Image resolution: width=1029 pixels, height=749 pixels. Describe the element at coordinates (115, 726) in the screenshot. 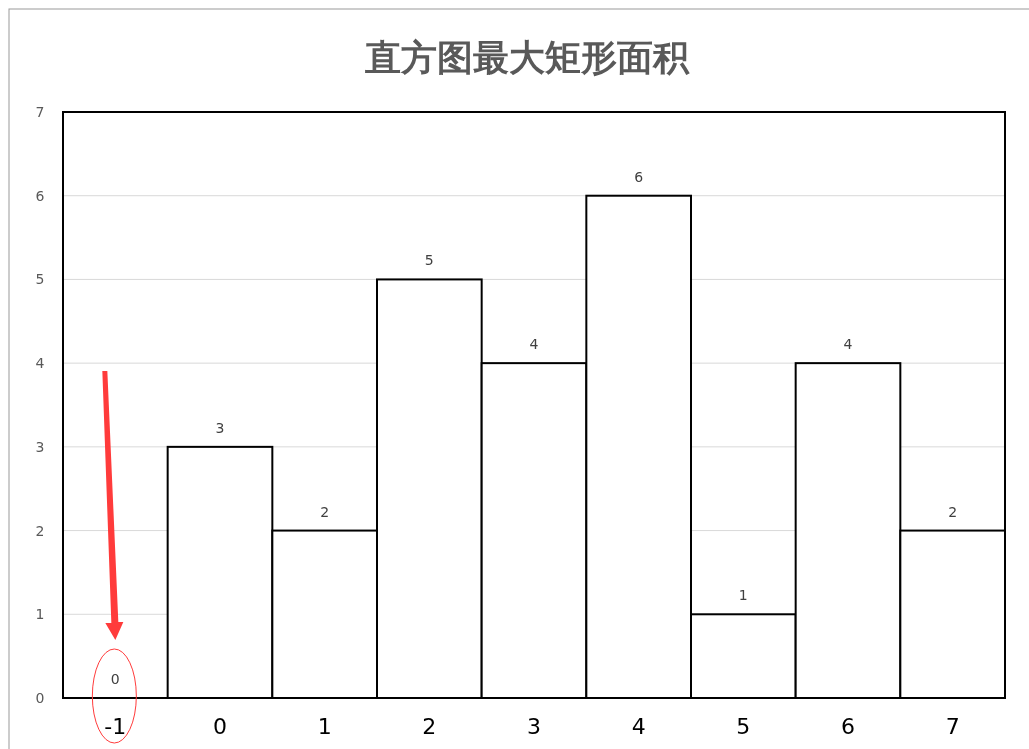

I see `x-tick-label: -1` at that location.